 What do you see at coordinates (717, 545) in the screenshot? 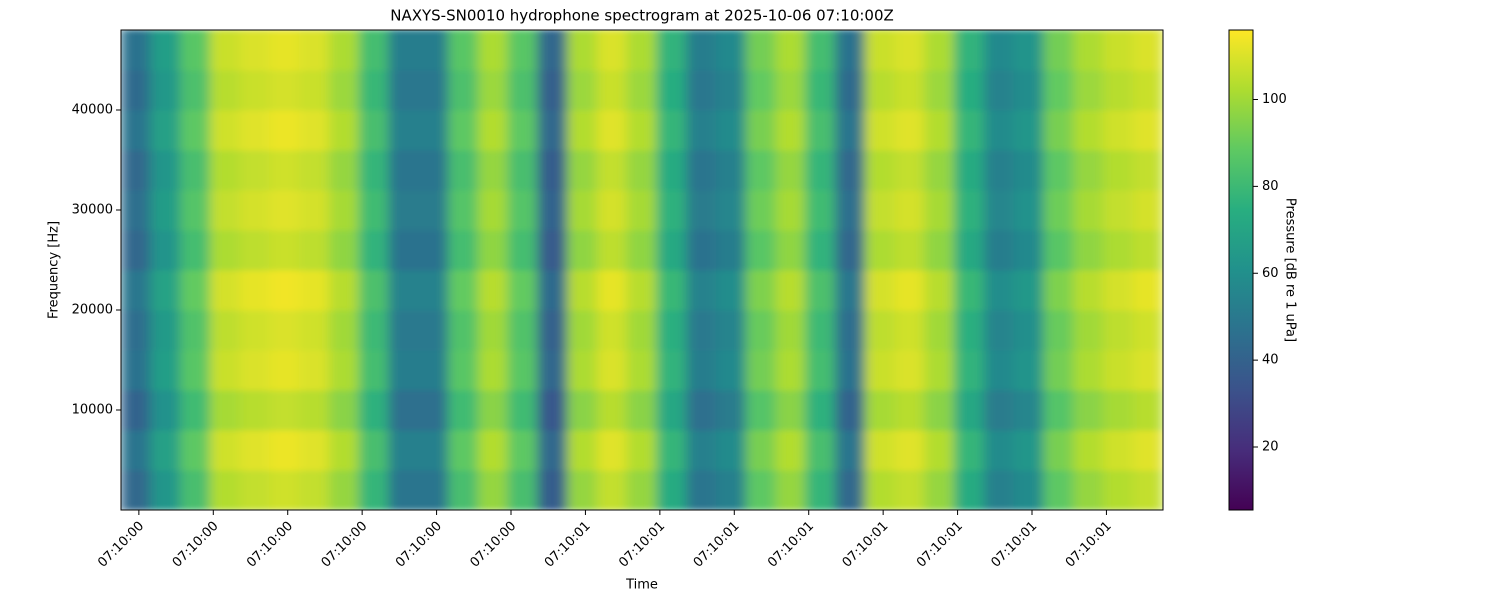
I see `x-tick-label: 07:10:01` at bounding box center [717, 545].